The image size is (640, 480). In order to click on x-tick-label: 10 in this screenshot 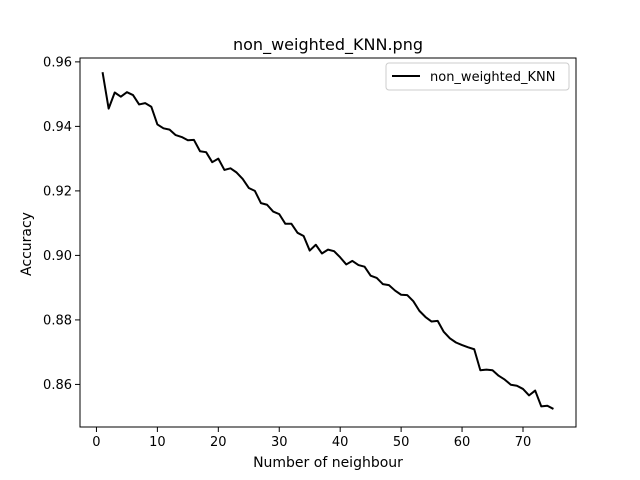, I will do `click(157, 442)`.